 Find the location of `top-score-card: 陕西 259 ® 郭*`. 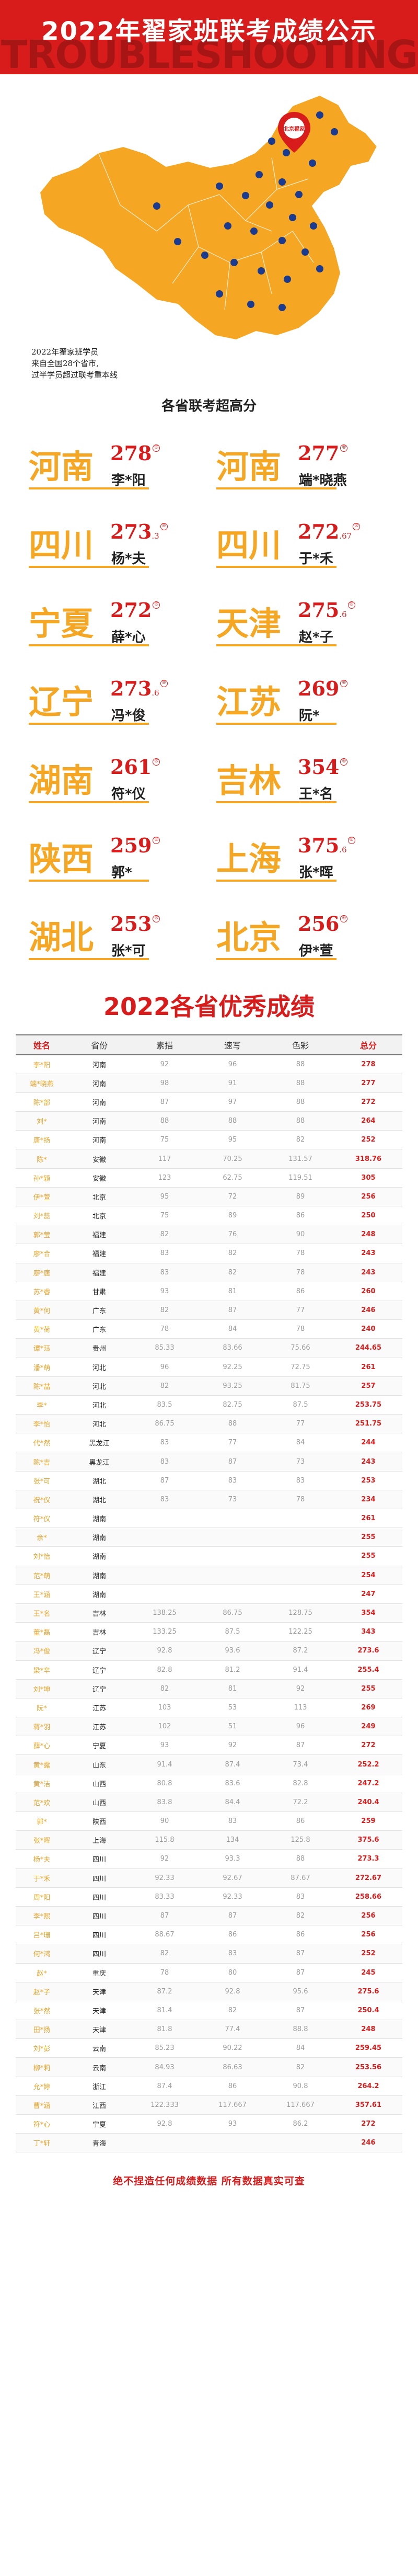

top-score-card: 陕西 259 ® 郭* is located at coordinates (115, 861).